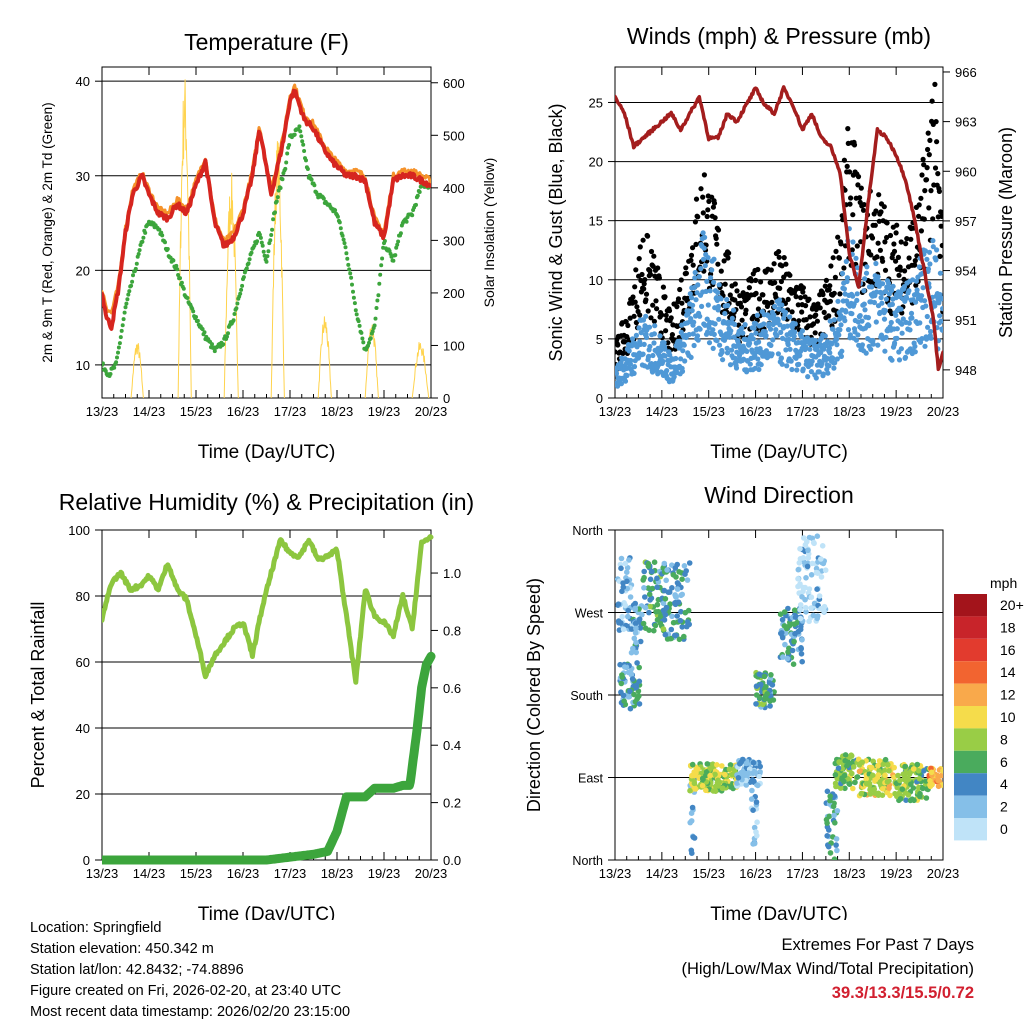 The width and height of the screenshot is (1024, 1024). Describe the element at coordinates (122, 949) in the screenshot. I see `elevation-text: Station elevation: 450.342 m` at that location.